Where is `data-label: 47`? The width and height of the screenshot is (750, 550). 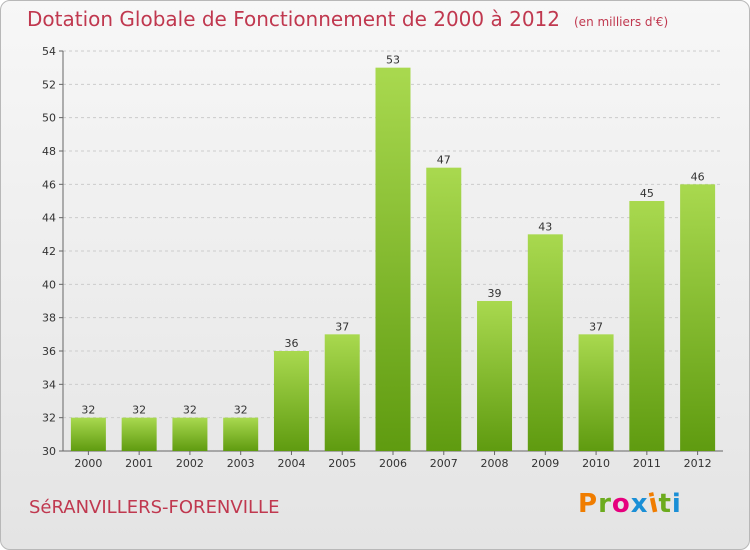 data-label: 47 is located at coordinates (444, 160).